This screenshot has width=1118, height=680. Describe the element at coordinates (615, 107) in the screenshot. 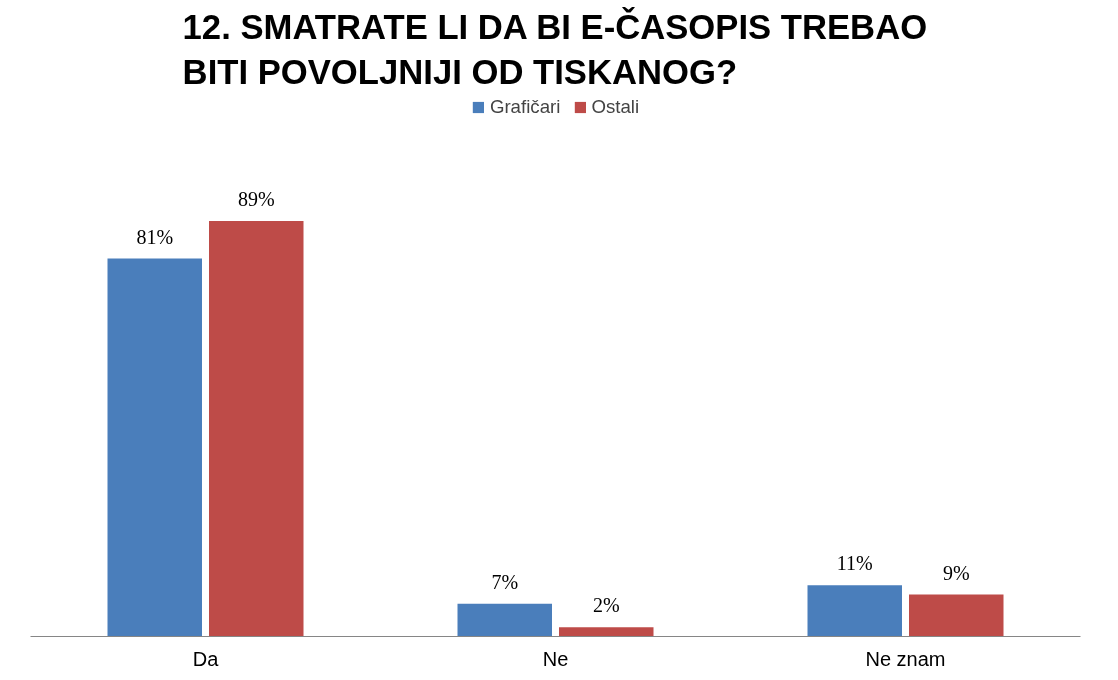

I see `legend-label: Ostali` at that location.